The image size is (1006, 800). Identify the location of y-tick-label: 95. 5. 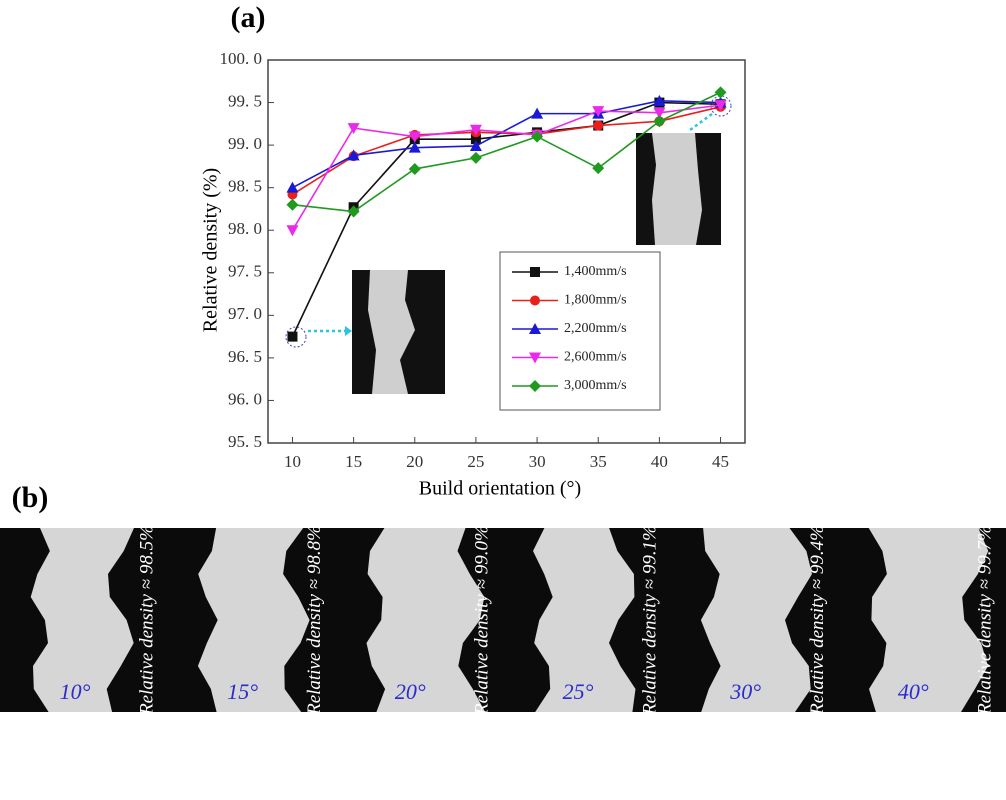
(245, 441).